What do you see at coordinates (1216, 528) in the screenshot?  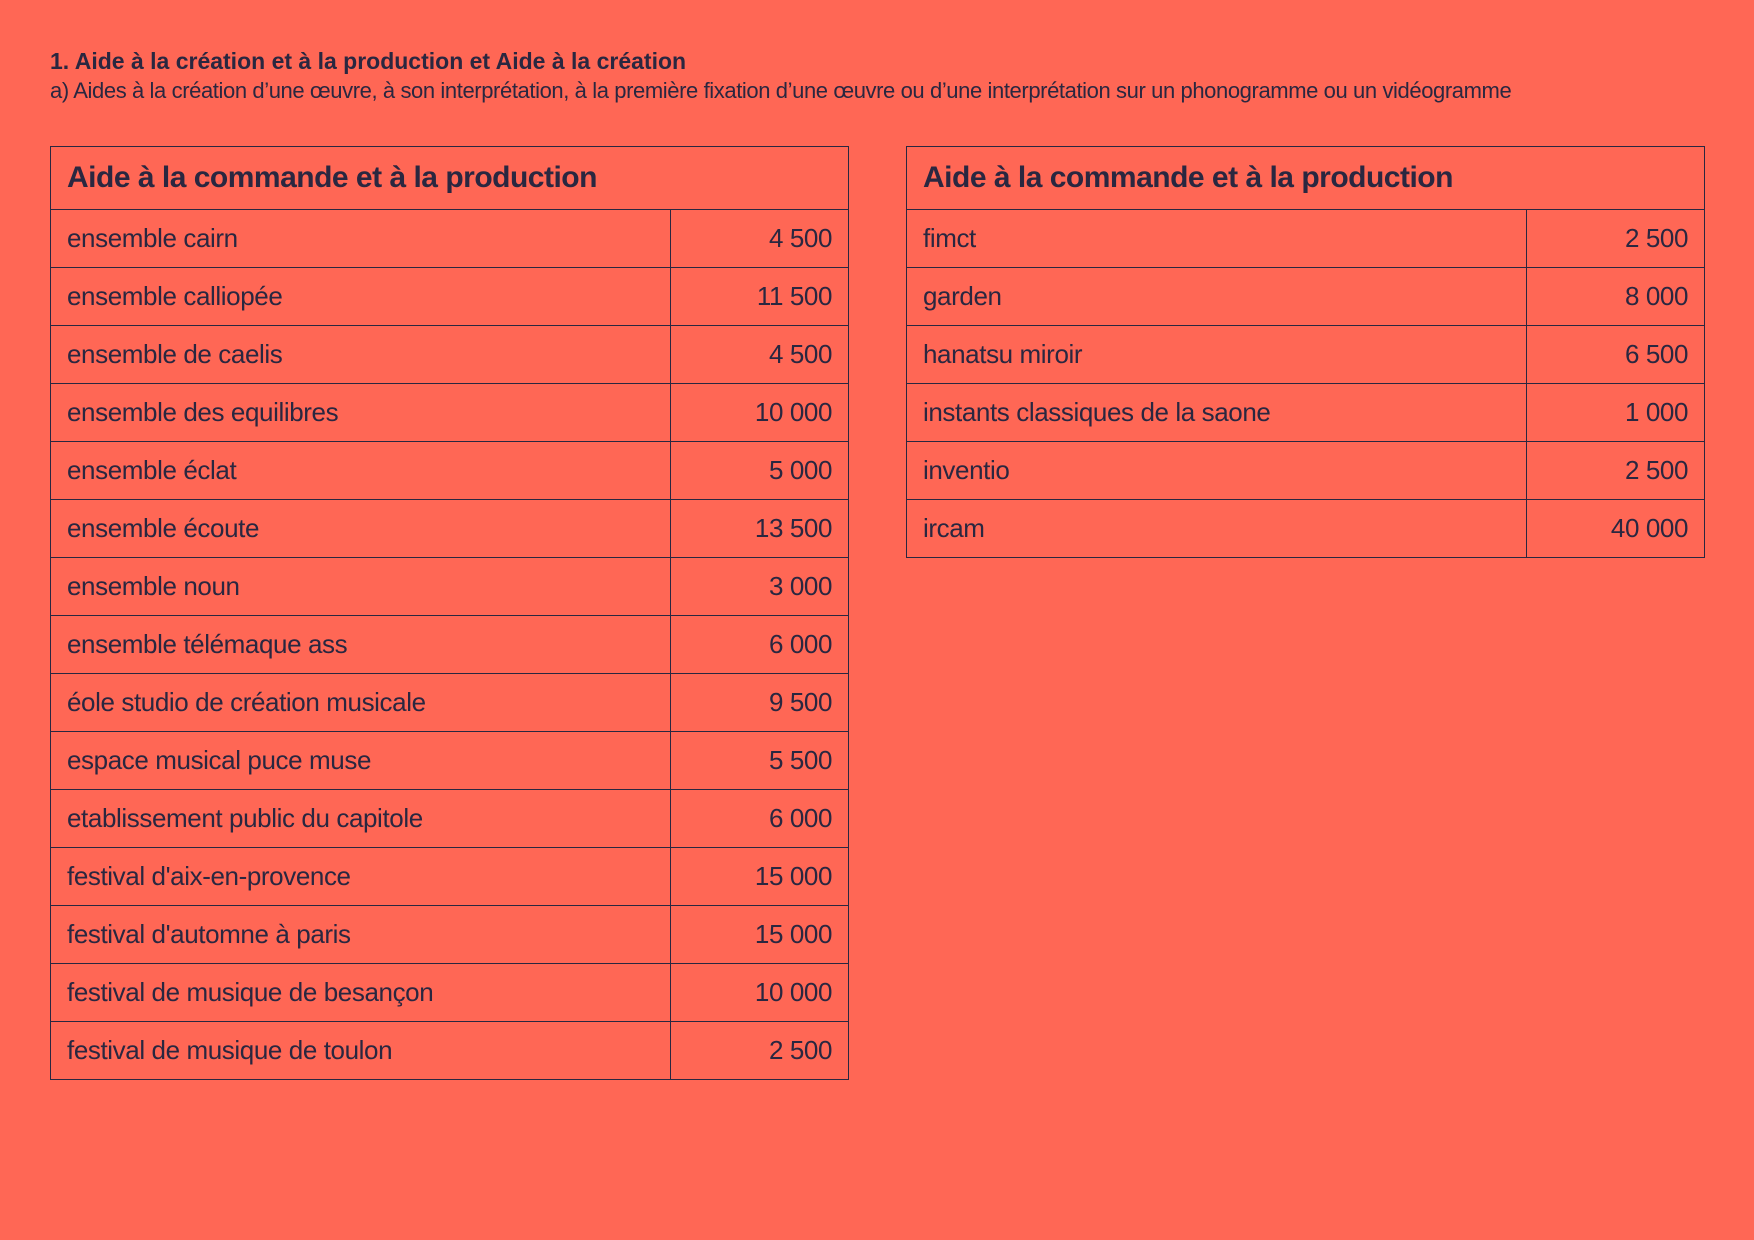 I see `recipient-name: ircam` at bounding box center [1216, 528].